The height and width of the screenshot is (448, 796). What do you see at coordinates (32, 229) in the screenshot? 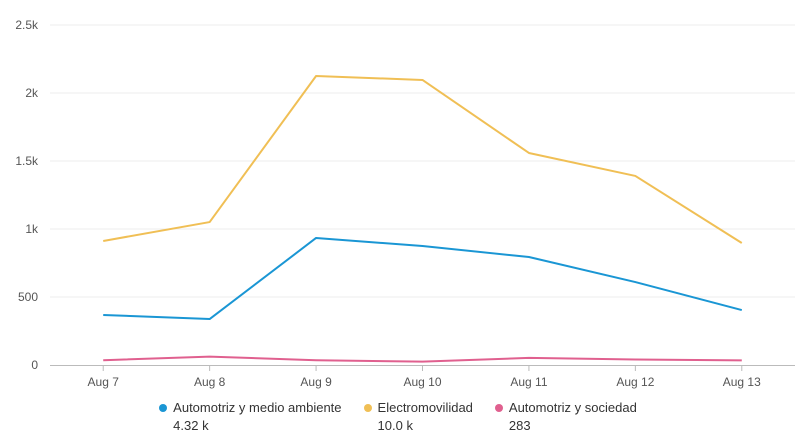
I see `y-tick-label: 1k` at bounding box center [32, 229].